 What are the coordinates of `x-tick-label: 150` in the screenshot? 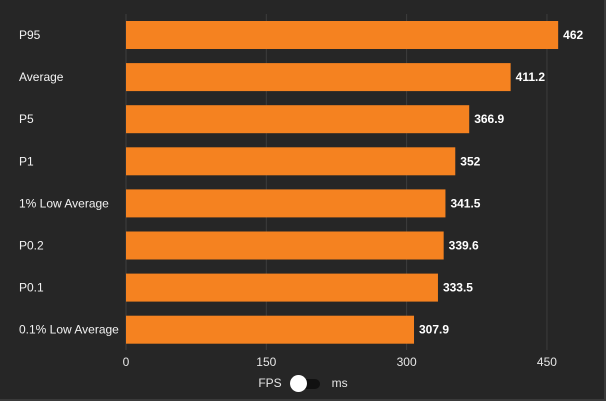 It's located at (266, 362).